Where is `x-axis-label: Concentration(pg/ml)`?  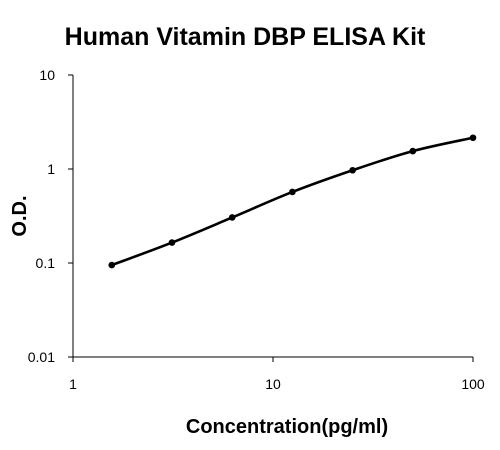
x-axis-label: Concentration(pg/ml) is located at coordinates (287, 427).